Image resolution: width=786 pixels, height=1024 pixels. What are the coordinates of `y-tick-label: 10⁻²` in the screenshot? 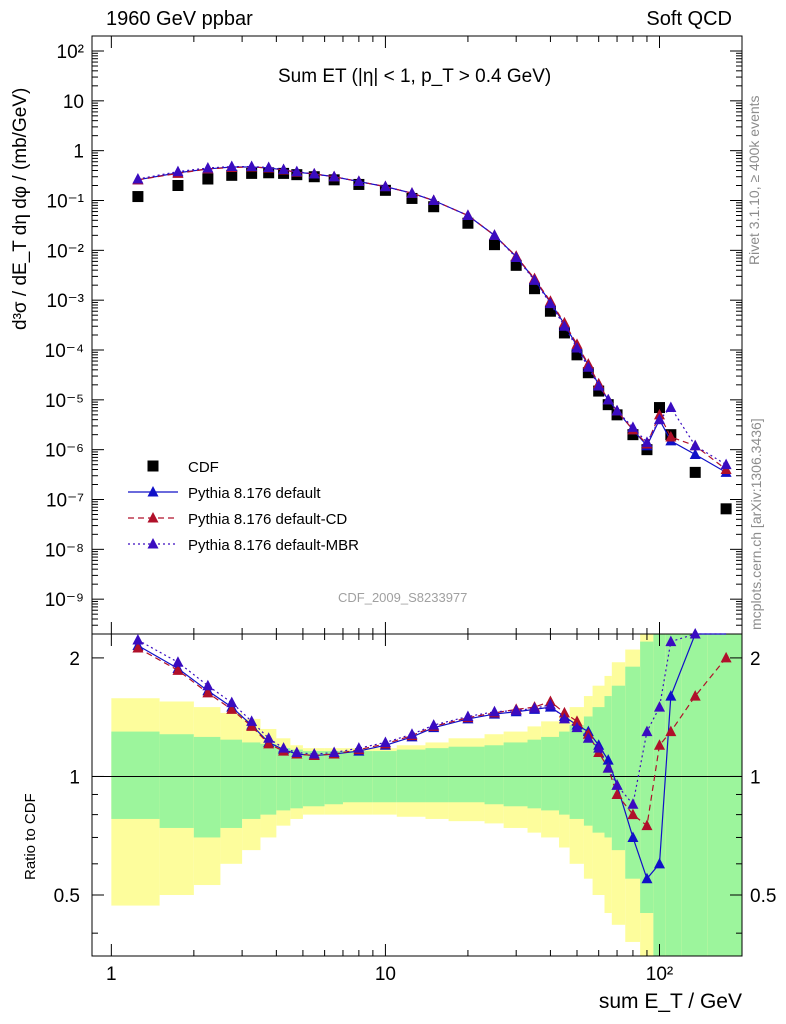 It's located at (66, 251).